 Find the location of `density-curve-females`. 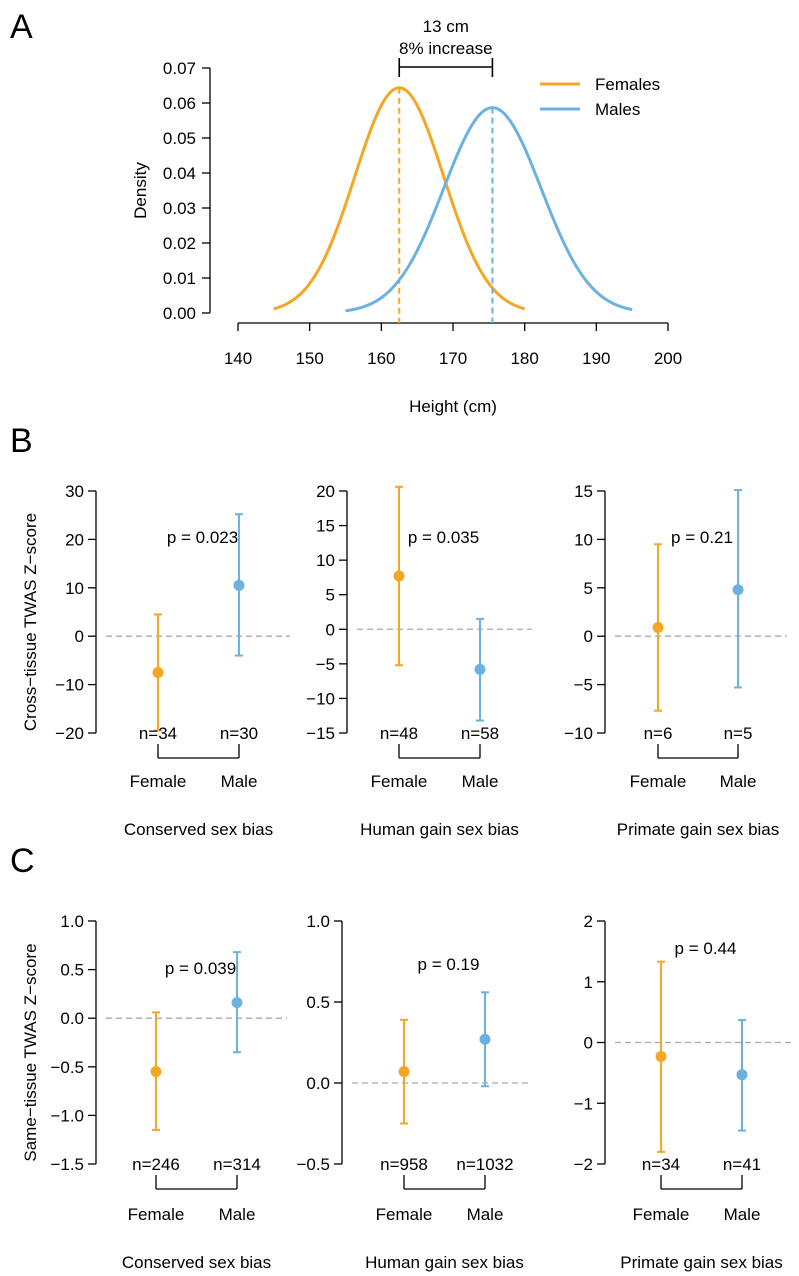

density-curve-females is located at coordinates (399, 198).